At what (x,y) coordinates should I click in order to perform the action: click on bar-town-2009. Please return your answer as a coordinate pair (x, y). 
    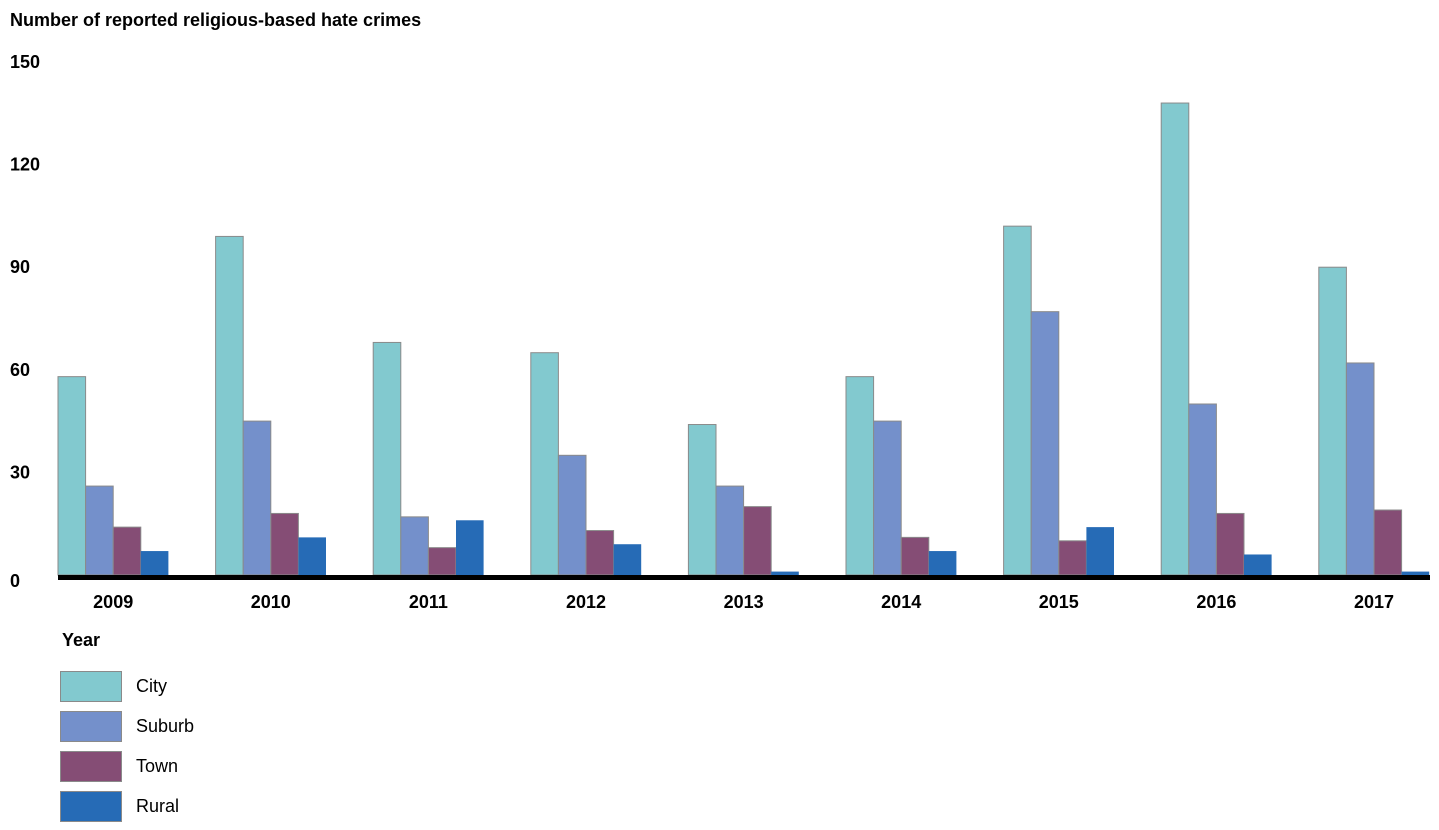
    Looking at the image, I should click on (127, 551).